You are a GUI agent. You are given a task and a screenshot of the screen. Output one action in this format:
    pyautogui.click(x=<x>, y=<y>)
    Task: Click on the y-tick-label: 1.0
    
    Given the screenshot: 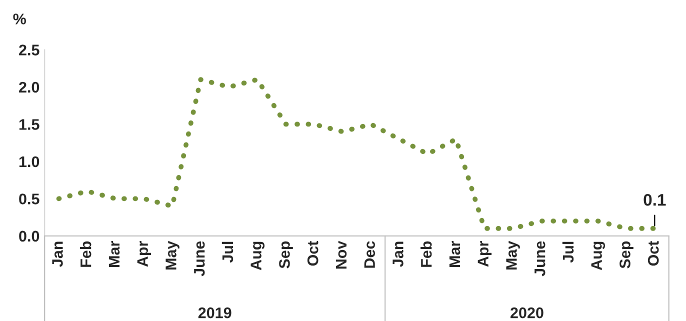 What is the action you would take?
    pyautogui.click(x=29, y=162)
    